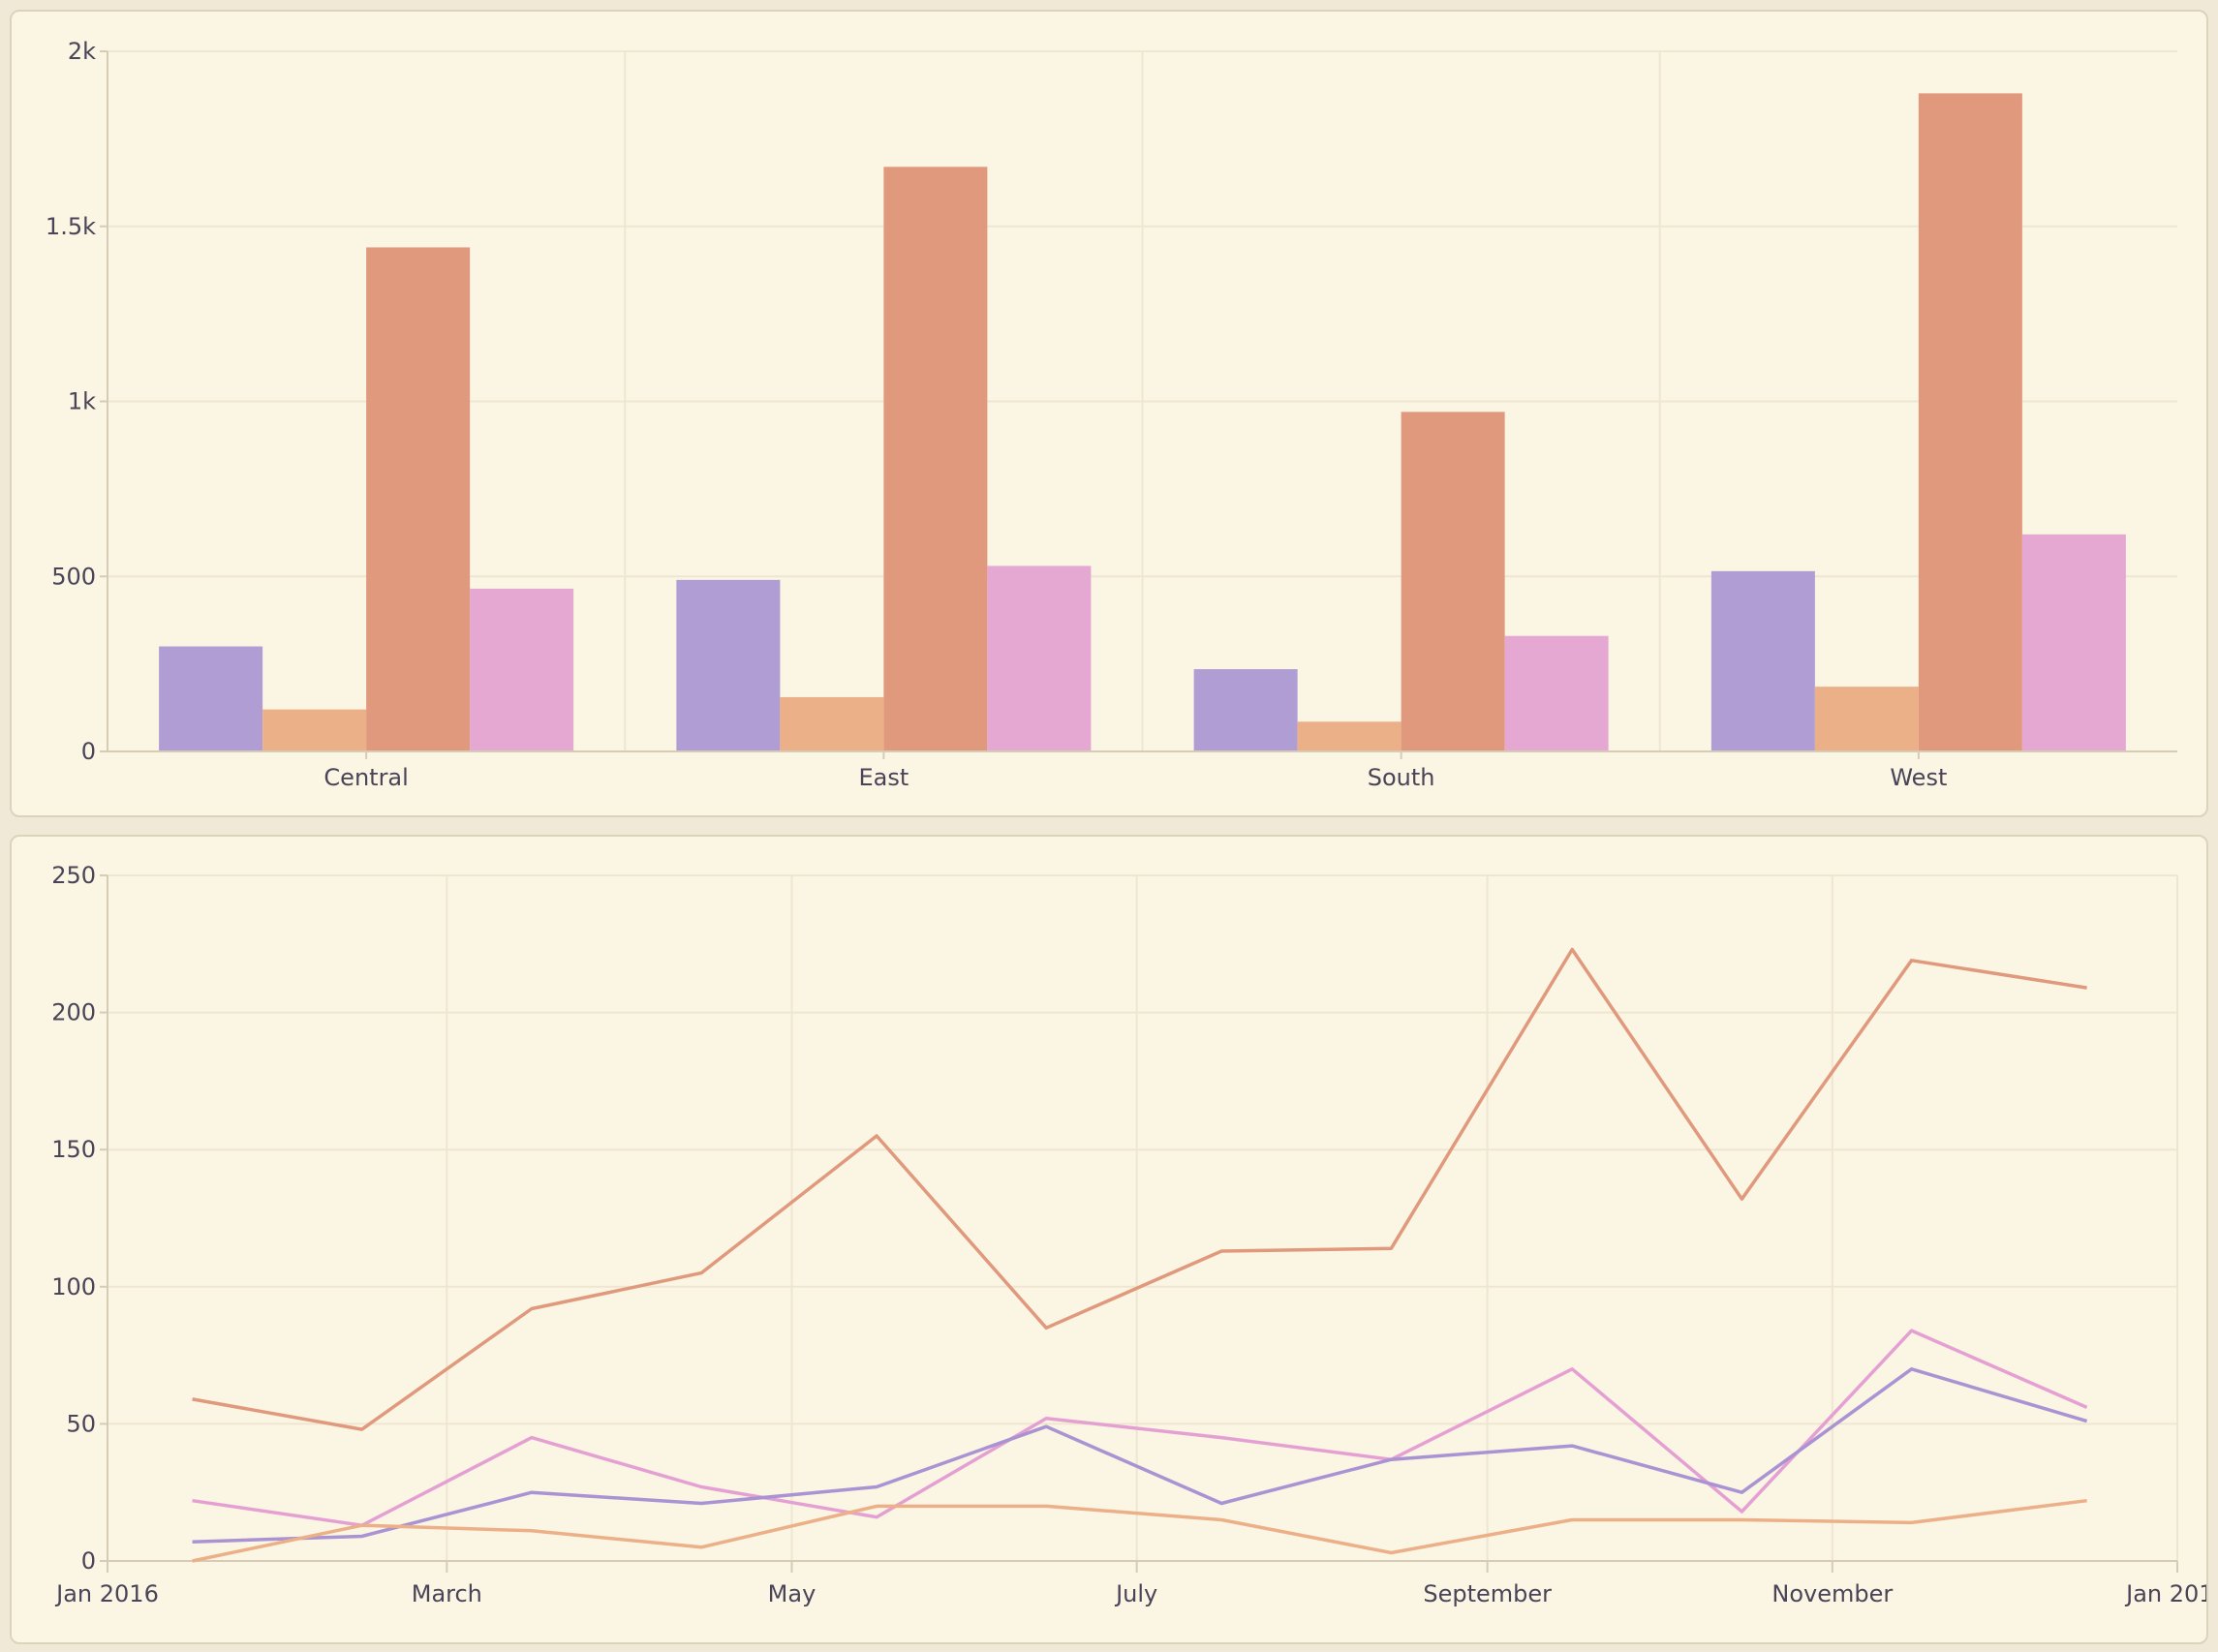  What do you see at coordinates (792, 1593) in the screenshot?
I see `x-tick-label: May` at bounding box center [792, 1593].